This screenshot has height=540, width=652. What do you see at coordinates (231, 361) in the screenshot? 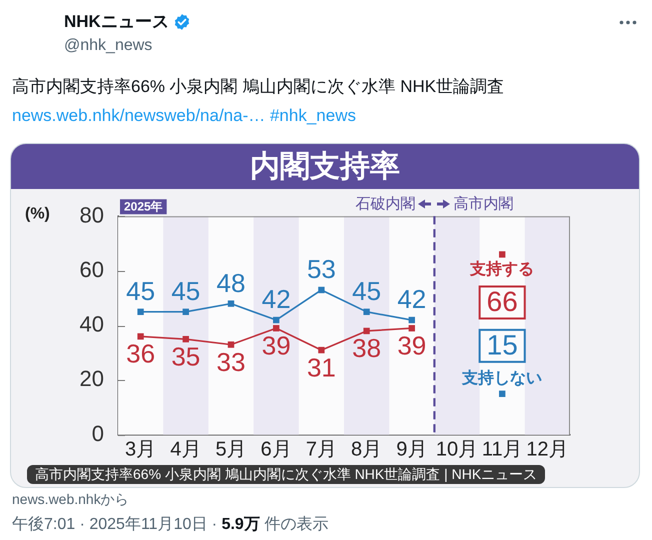
I see `data-label: 33` at bounding box center [231, 361].